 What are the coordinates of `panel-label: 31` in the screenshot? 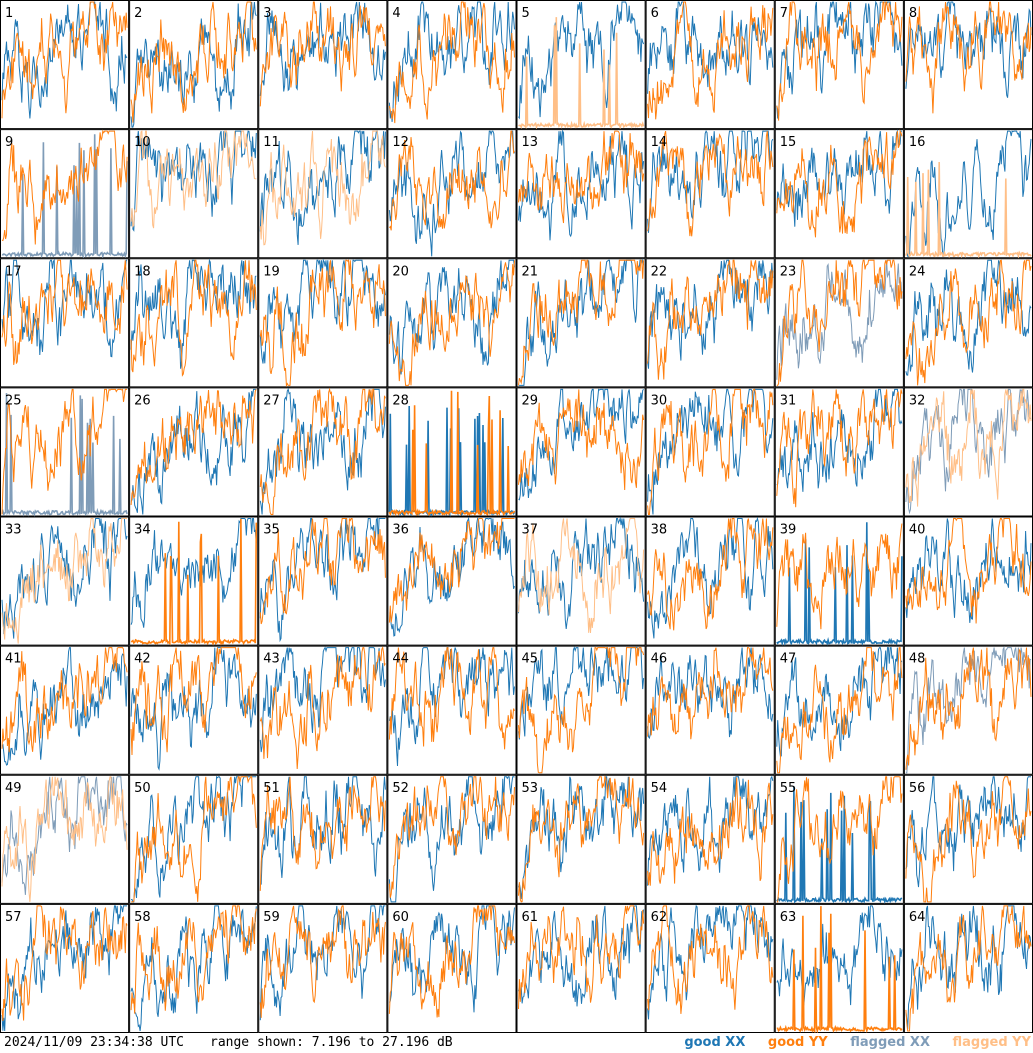 It's located at (788, 400).